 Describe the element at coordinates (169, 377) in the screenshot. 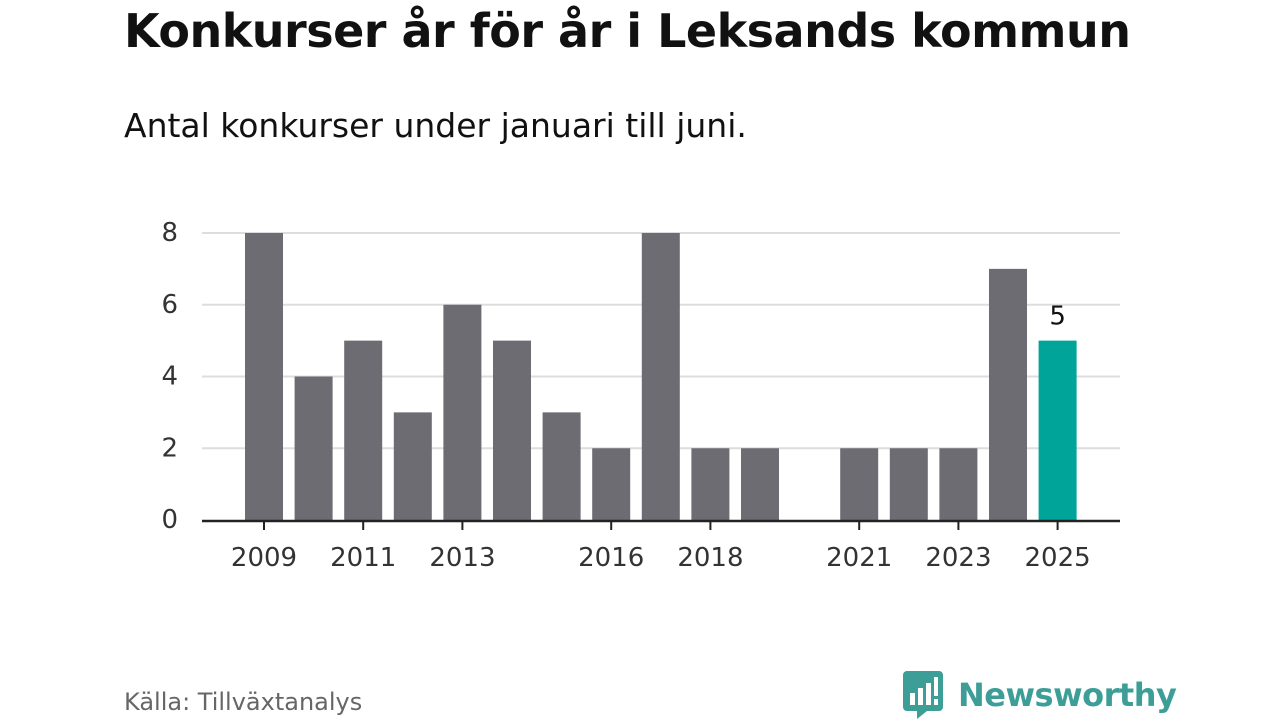

I see `y-tick-label: 4` at that location.